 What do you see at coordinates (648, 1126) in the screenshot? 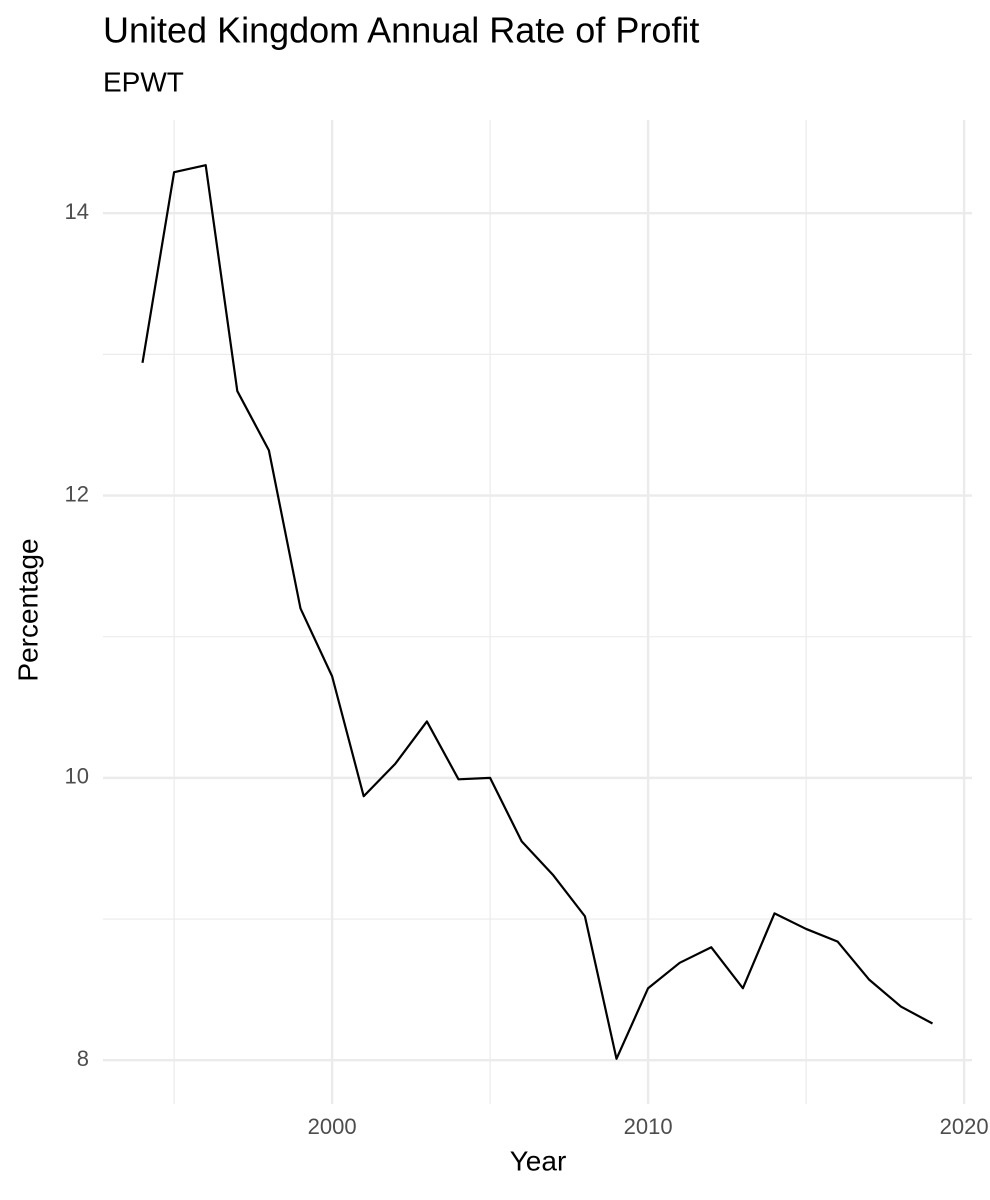
I see `x-tick-label: 2010` at bounding box center [648, 1126].